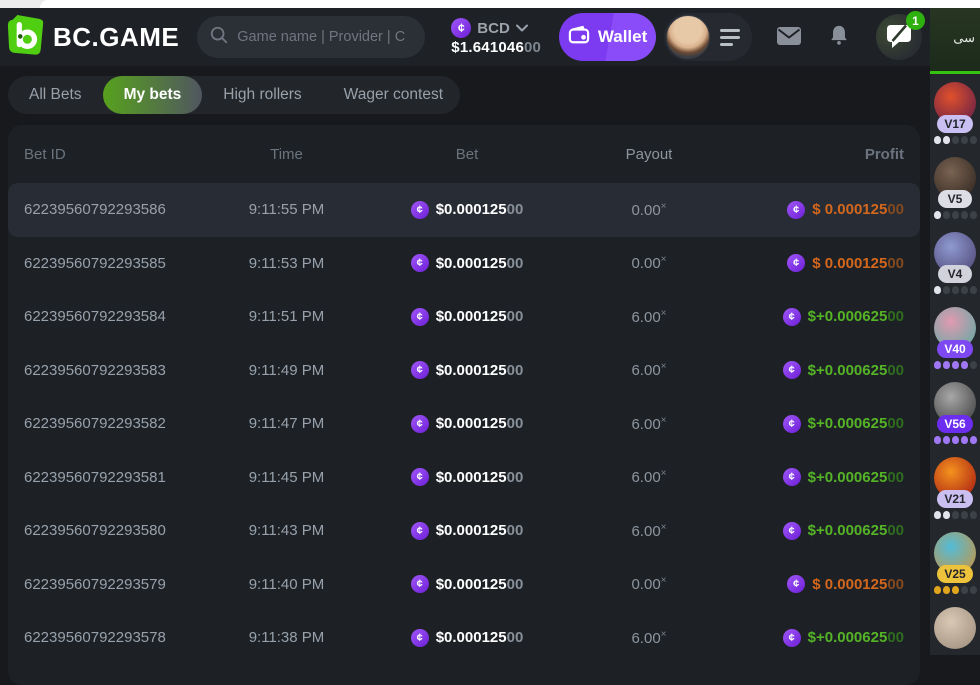 This screenshot has width=980, height=685. What do you see at coordinates (286, 477) in the screenshot?
I see `time-cell: 9:11:45 PM` at bounding box center [286, 477].